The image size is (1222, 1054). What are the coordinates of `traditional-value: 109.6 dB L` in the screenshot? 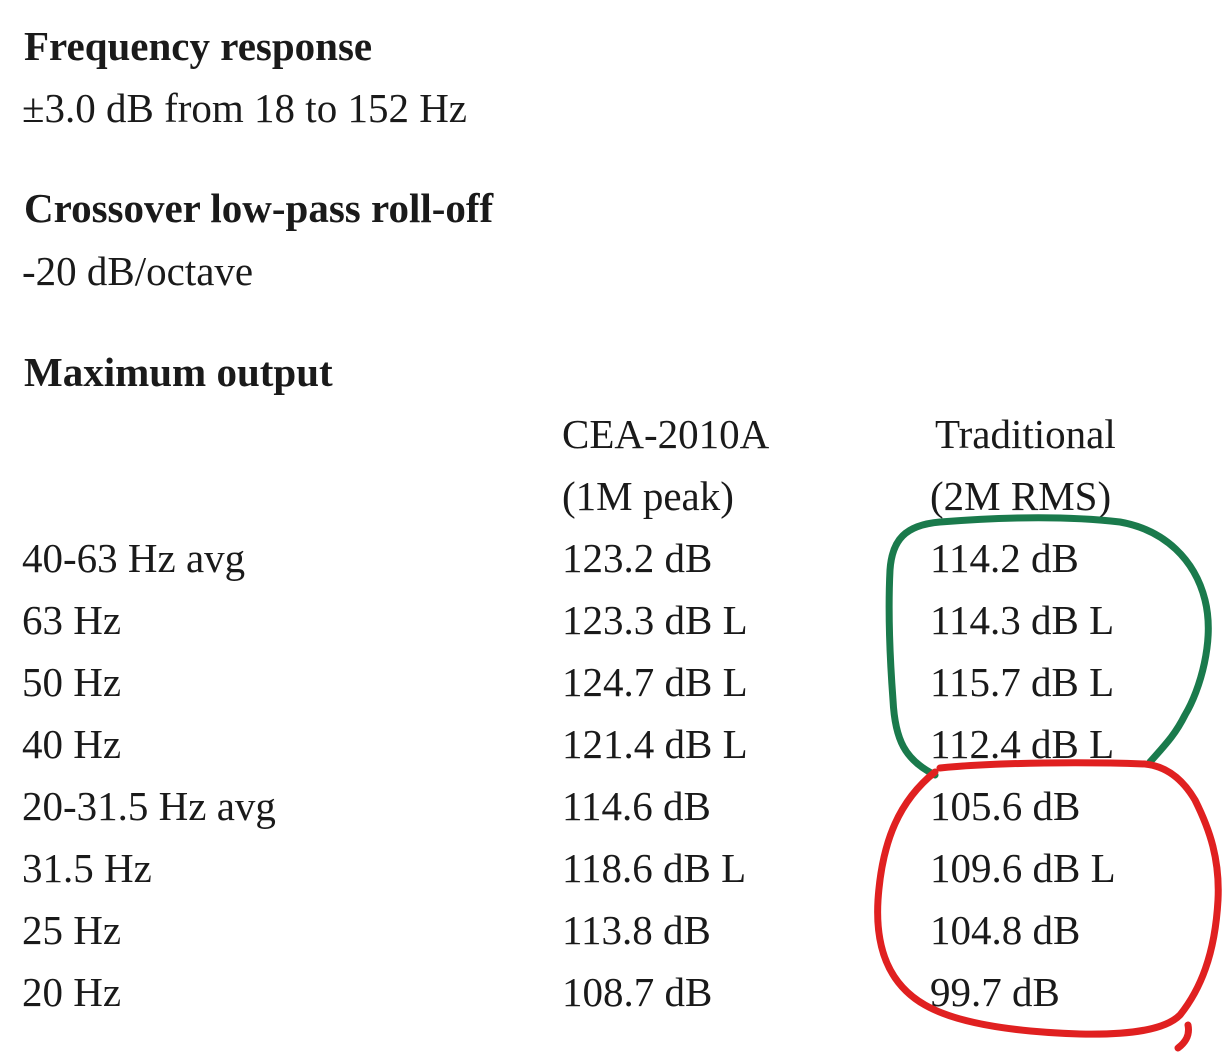 It's located at (1023, 868).